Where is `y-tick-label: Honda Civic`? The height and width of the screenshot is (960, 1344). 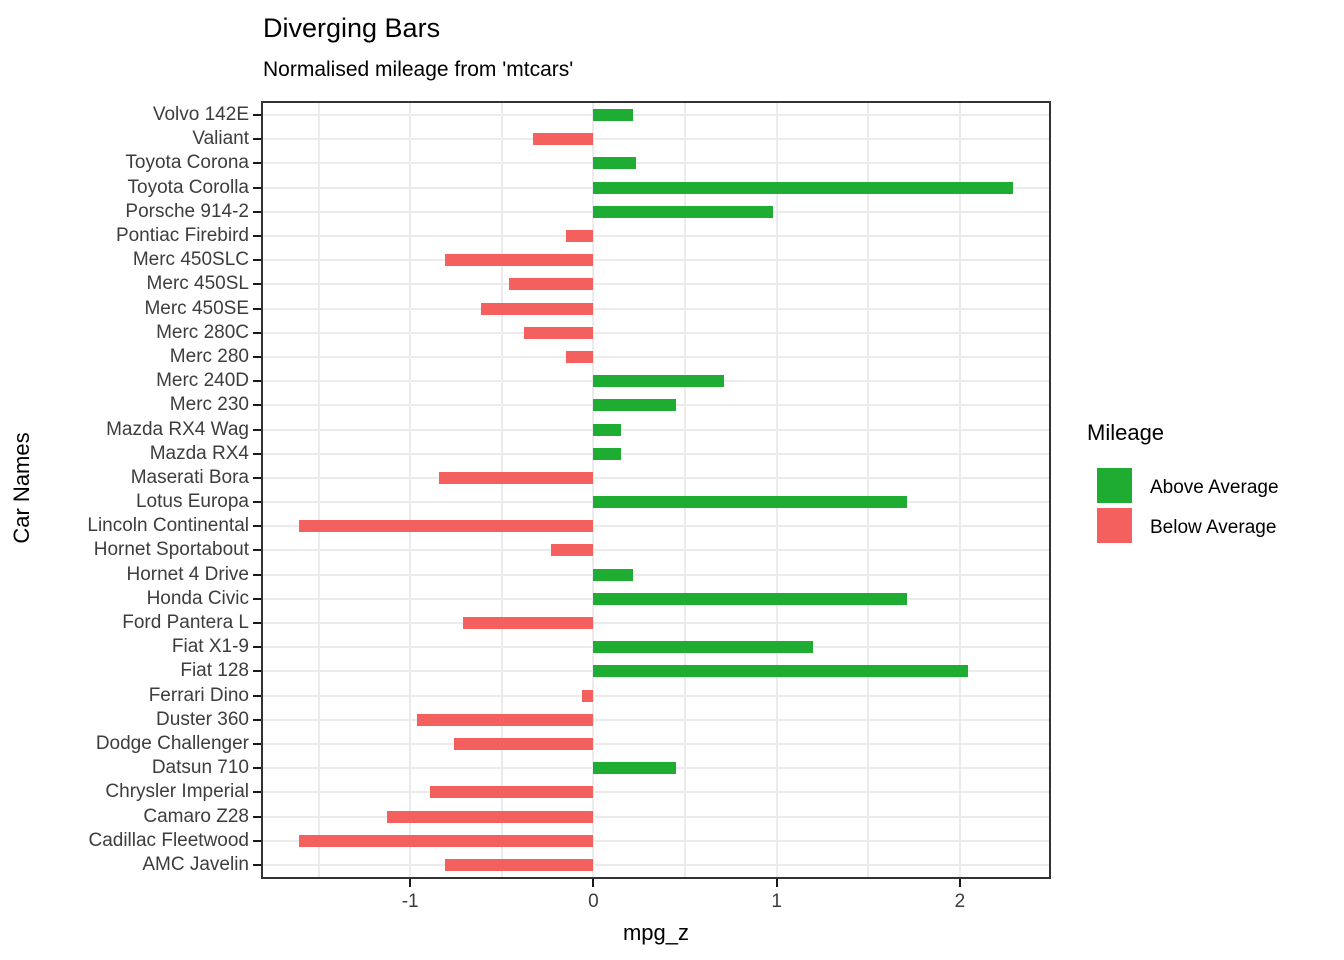 y-tick-label: Honda Civic is located at coordinates (197, 598).